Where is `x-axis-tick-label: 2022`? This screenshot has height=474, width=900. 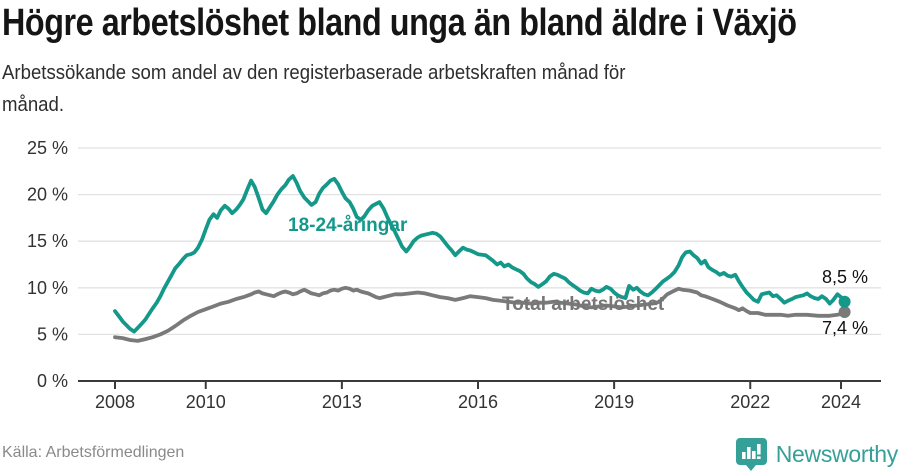
x-axis-tick-label: 2022 is located at coordinates (750, 402).